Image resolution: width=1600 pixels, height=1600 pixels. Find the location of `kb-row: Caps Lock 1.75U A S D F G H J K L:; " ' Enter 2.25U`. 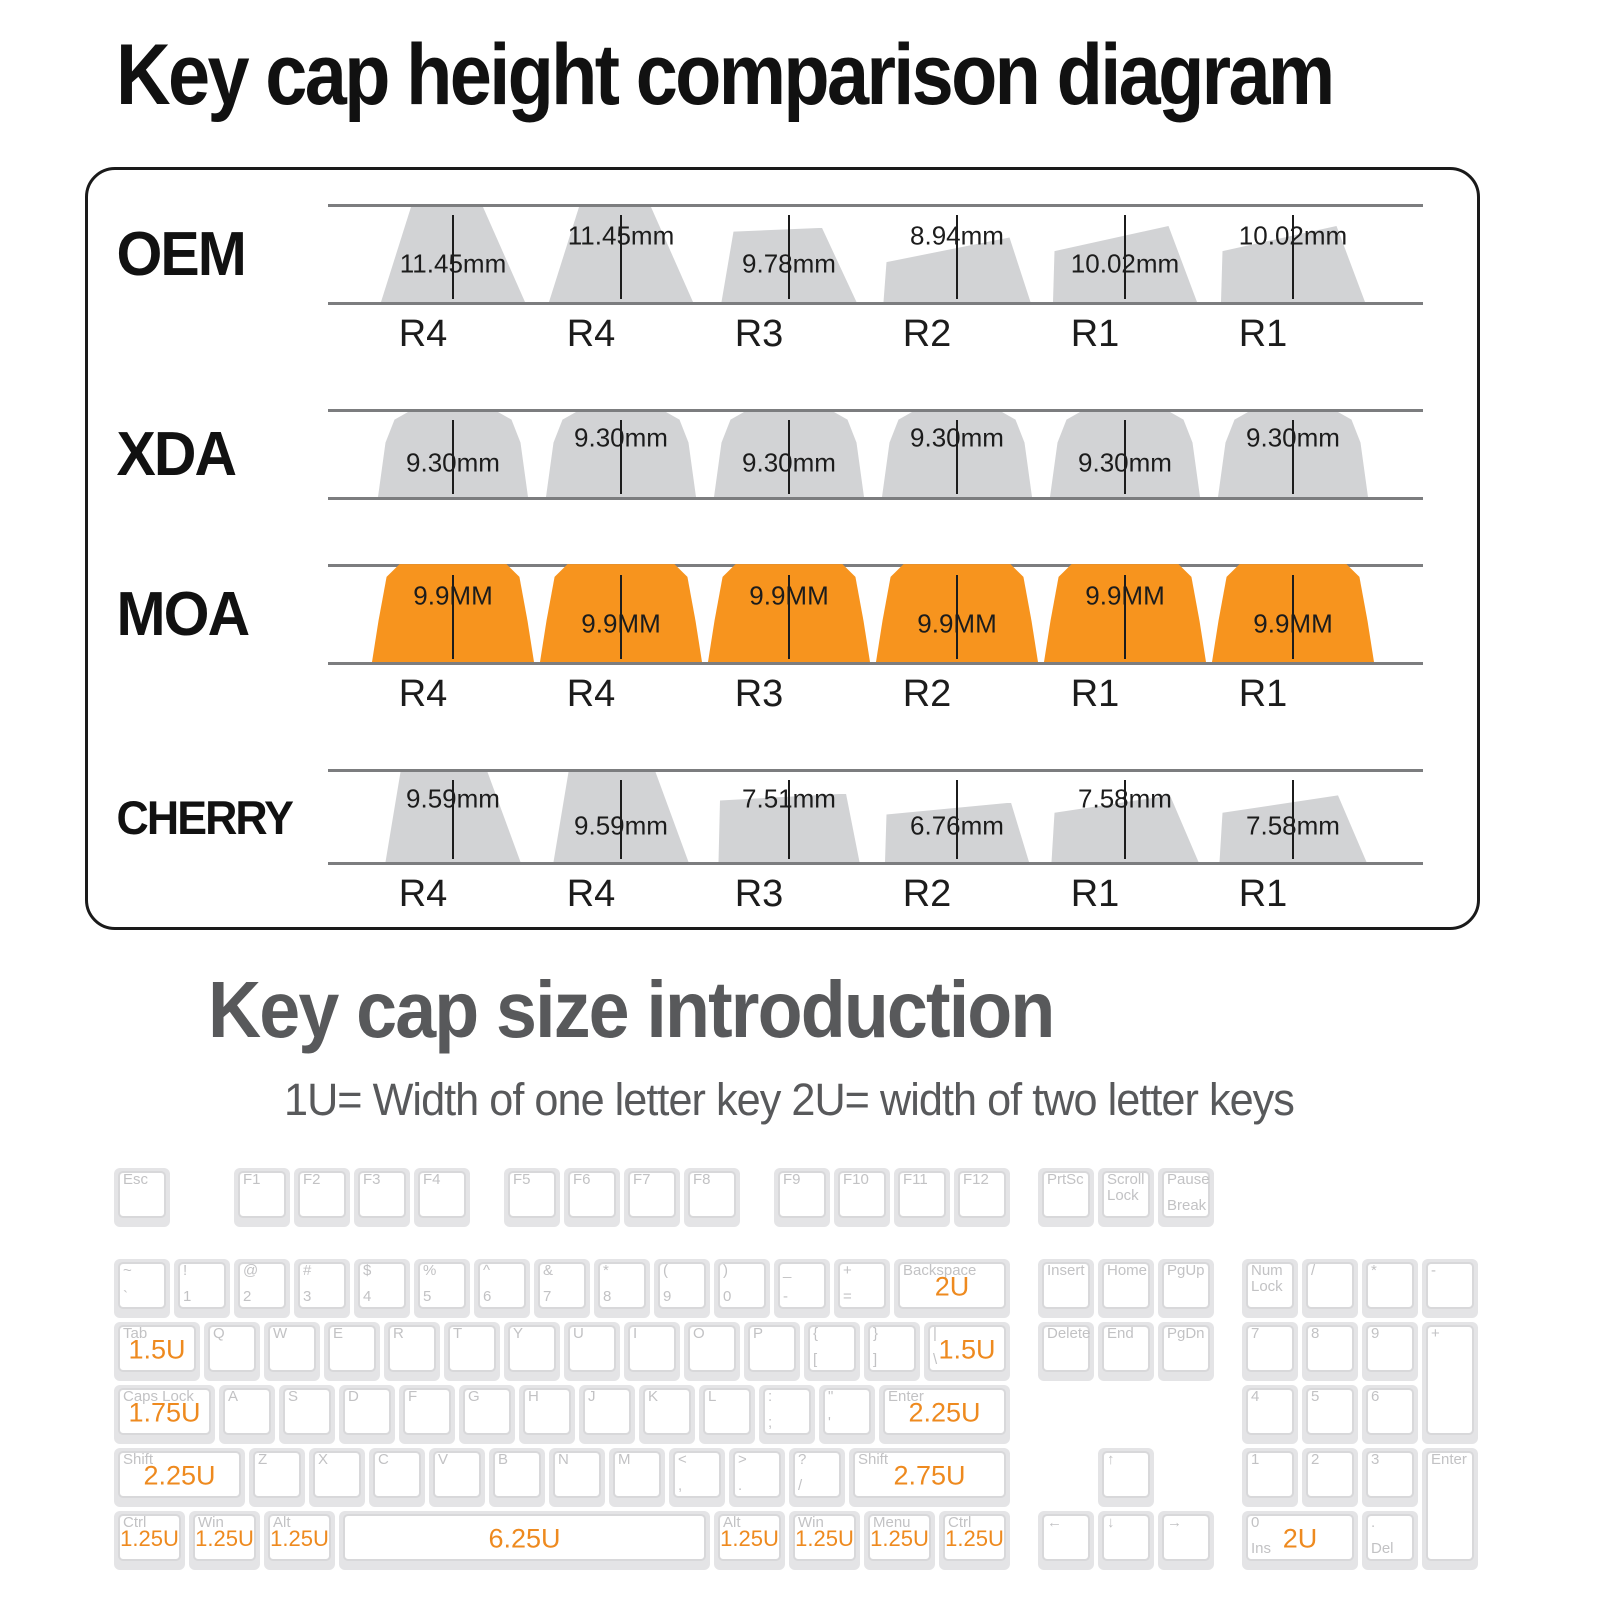

kb-row: Caps Lock 1.75U A S D F G H J K L:; " ' Enter 2.25U is located at coordinates (562, 1414).